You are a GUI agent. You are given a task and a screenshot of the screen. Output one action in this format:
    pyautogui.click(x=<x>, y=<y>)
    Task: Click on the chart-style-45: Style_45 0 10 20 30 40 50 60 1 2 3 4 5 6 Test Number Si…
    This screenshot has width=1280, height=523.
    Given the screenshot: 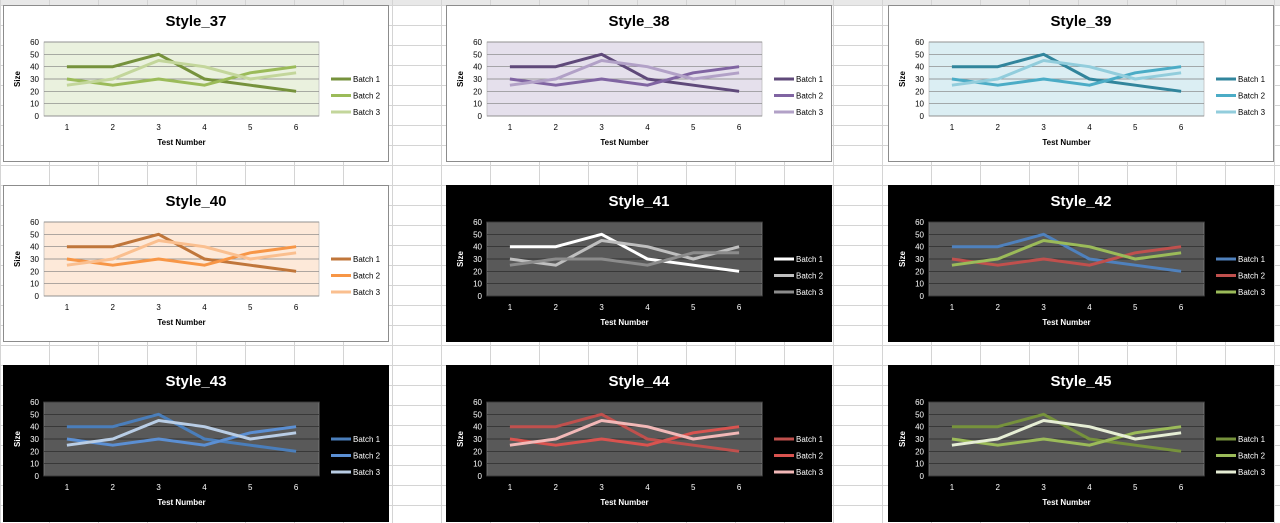 What is the action you would take?
    pyautogui.click(x=1081, y=443)
    